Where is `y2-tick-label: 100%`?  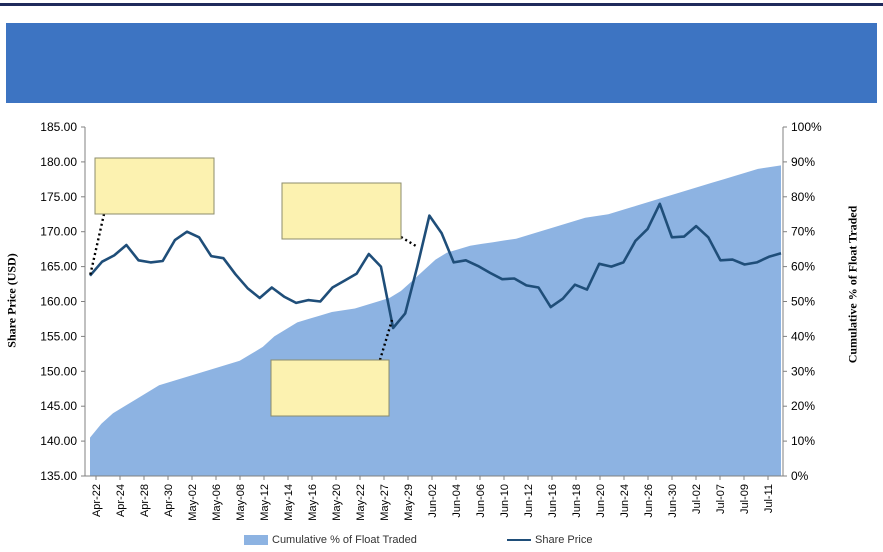 y2-tick-label: 100% is located at coordinates (806, 127).